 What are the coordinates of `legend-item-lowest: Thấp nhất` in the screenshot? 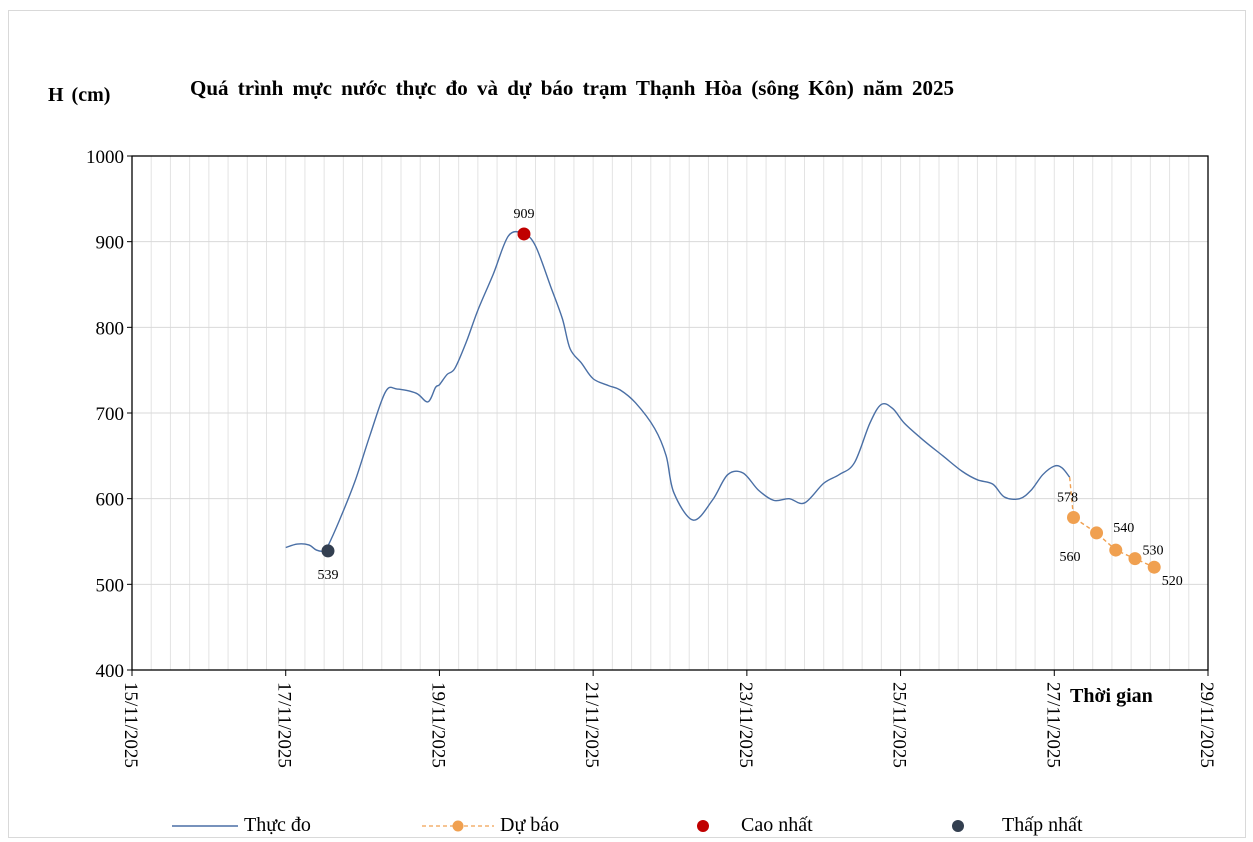 It's located at (1016, 825).